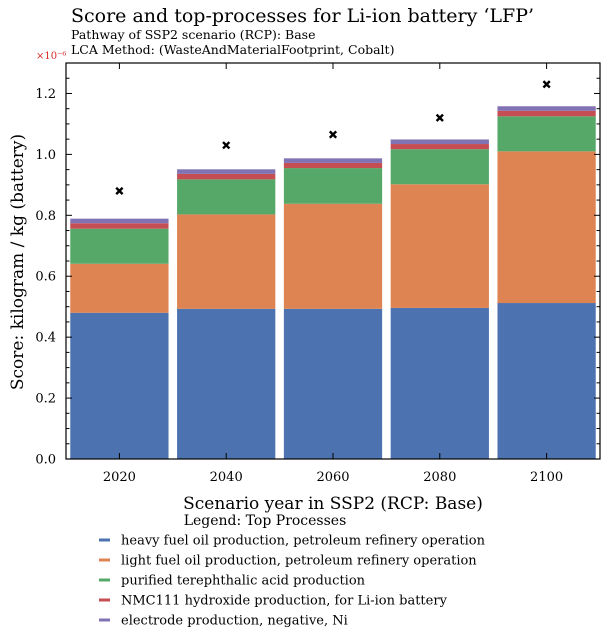 The image size is (606, 637). I want to click on total-marker-2040, so click(226, 145).